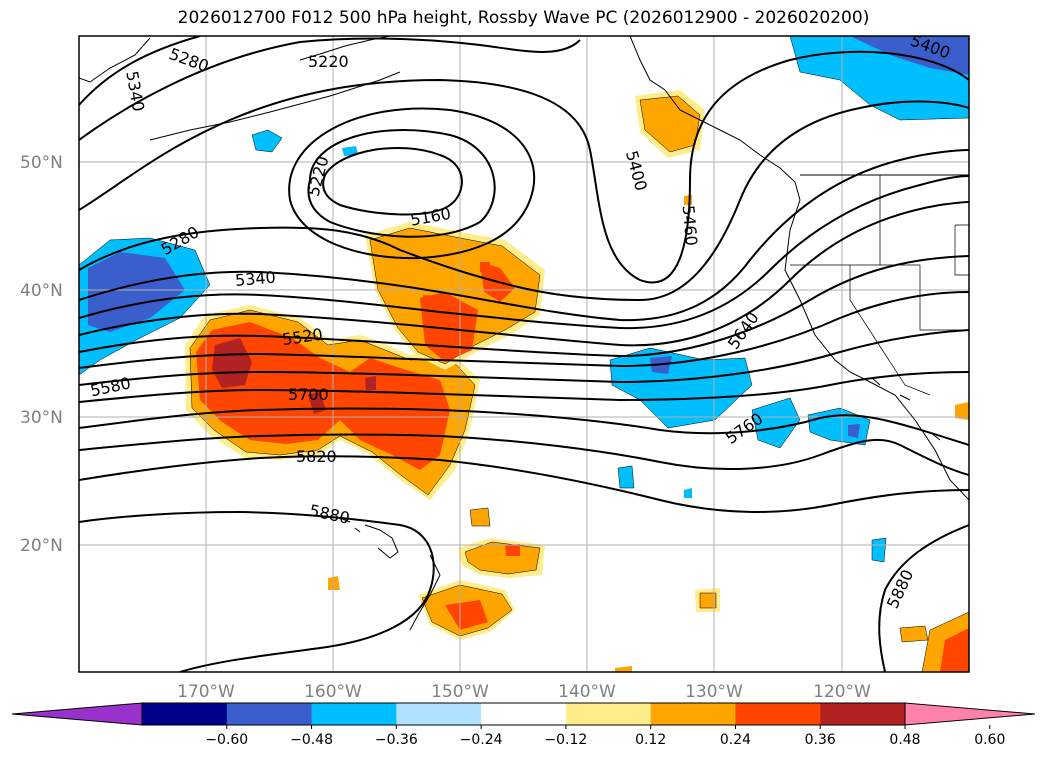  What do you see at coordinates (77, 714) in the screenshot?
I see `colorbar-extend-low` at bounding box center [77, 714].